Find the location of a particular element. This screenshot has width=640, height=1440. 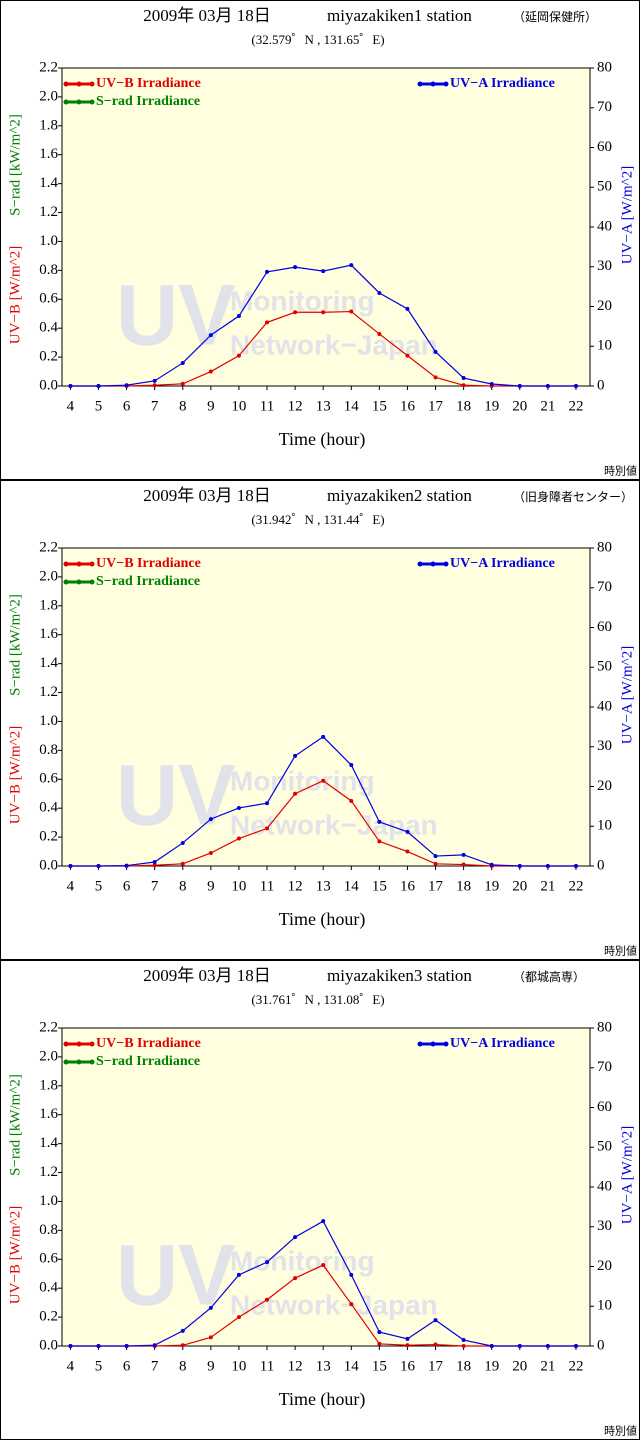

x-tick-label: 17 is located at coordinates (436, 1366).